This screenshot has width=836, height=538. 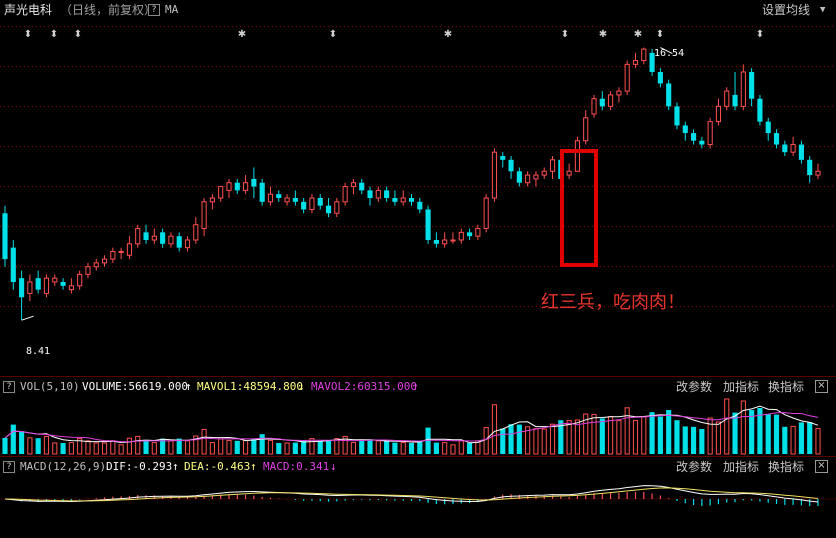 I want to click on dea-up-arrow-icon: ↑, so click(x=253, y=466).